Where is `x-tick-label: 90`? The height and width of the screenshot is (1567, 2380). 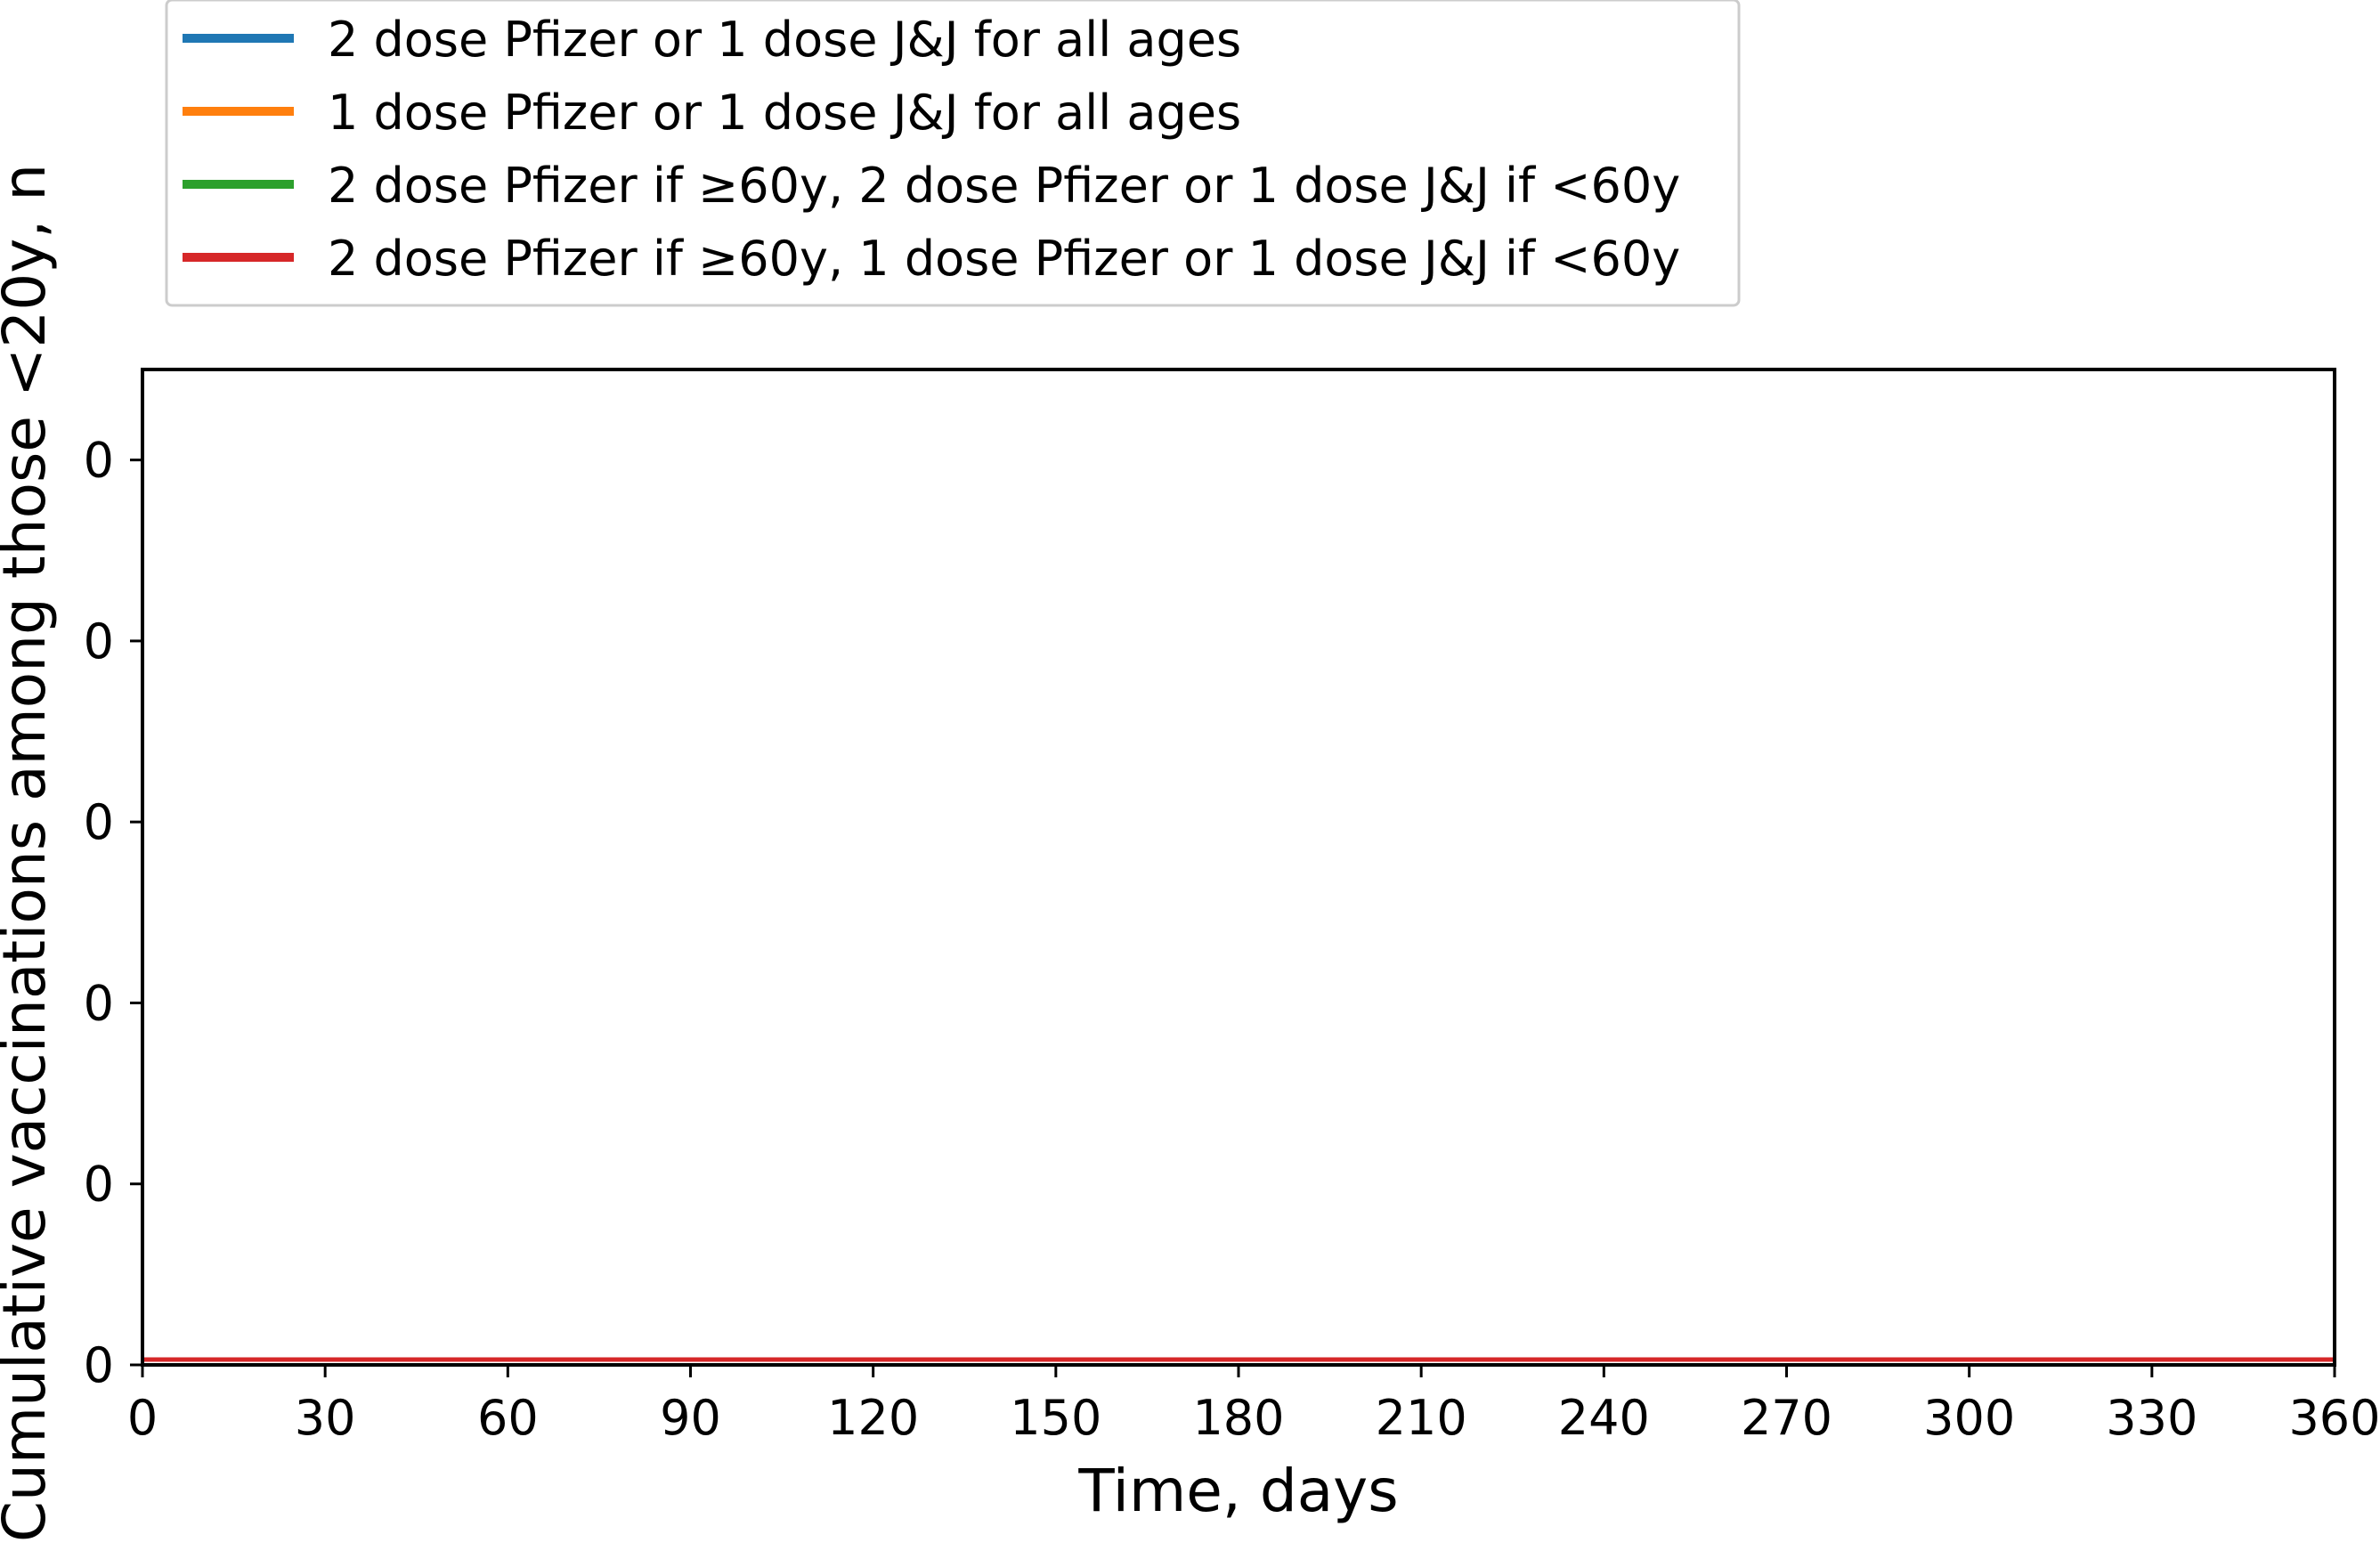 x-tick-label: 90 is located at coordinates (691, 1418).